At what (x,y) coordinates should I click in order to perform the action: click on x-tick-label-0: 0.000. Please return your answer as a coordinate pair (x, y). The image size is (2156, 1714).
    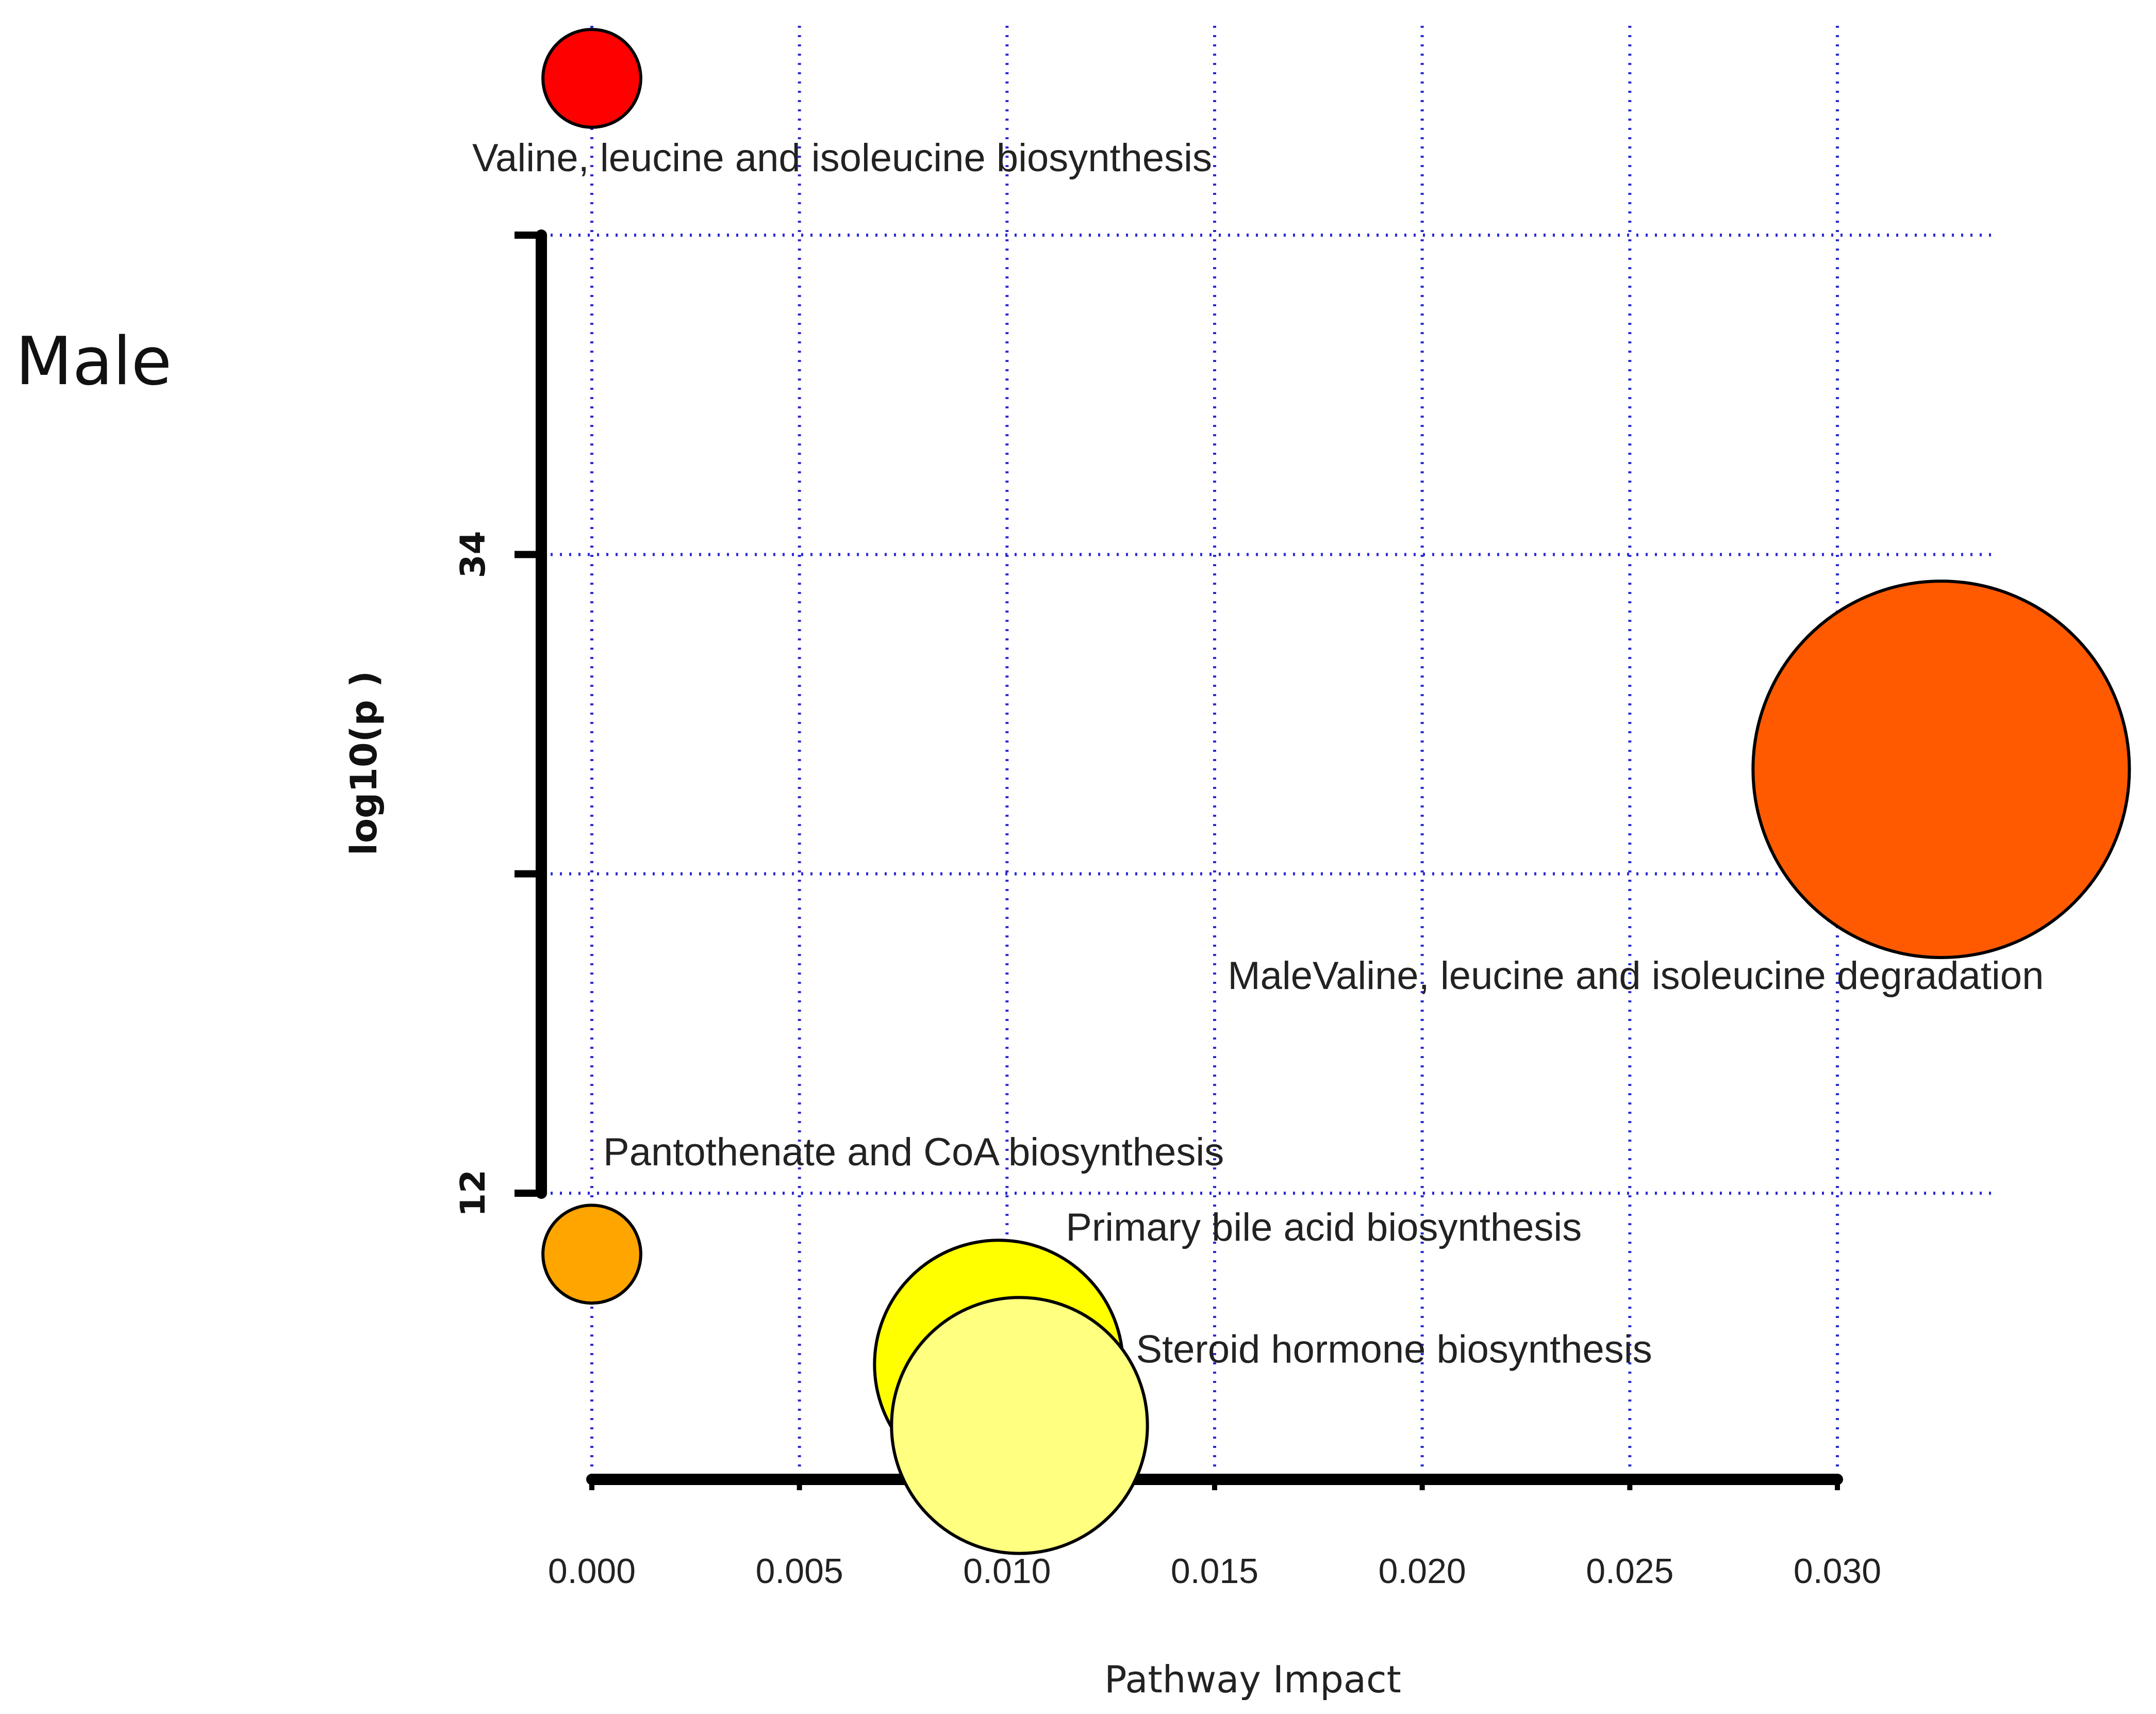
    Looking at the image, I should click on (592, 1571).